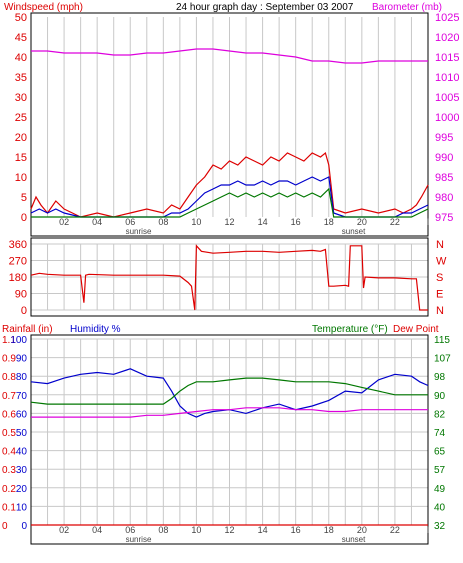  I want to click on y-tick-label: 40, so click(21, 58).